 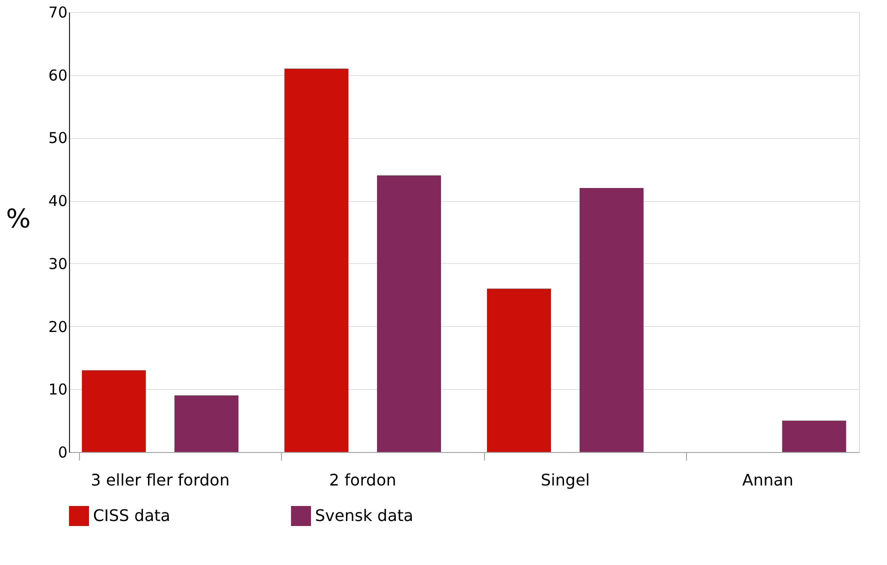 What do you see at coordinates (58, 389) in the screenshot?
I see `y-tick-label: 10` at bounding box center [58, 389].